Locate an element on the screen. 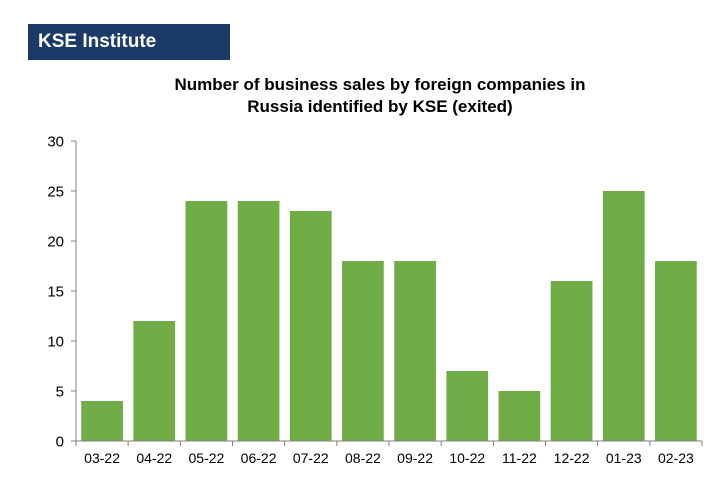  chart-title-line-2: Russia identified by KSE (exited) is located at coordinates (380, 106).